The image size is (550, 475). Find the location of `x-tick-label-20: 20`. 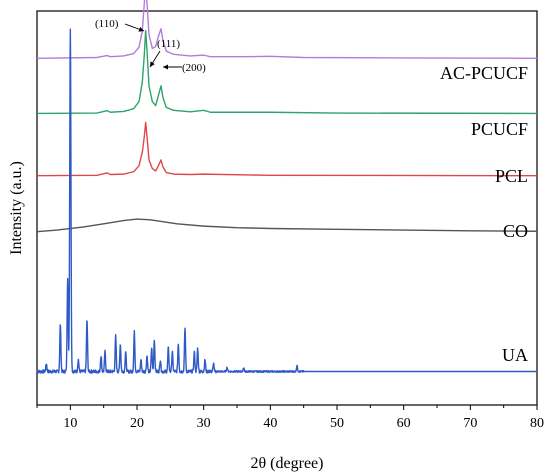

x-tick-label-20: 20 is located at coordinates (137, 423).